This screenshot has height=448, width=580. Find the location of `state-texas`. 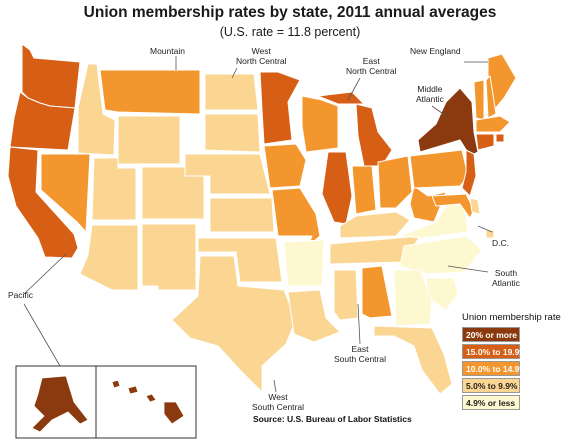

state-texas is located at coordinates (234, 324).